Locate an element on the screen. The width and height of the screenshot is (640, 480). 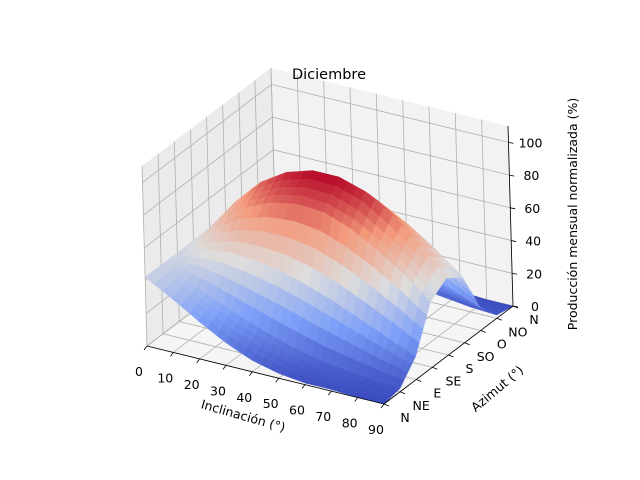
y-tick-label: SO is located at coordinates (486, 356).